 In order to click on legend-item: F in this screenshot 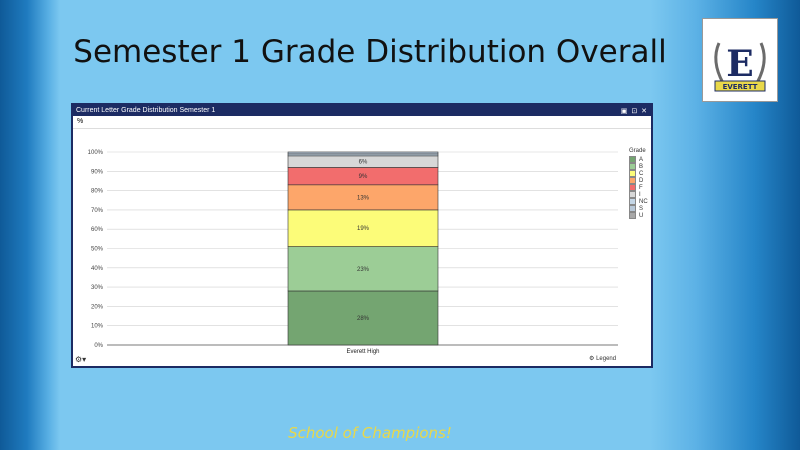, I will do `click(638, 187)`.